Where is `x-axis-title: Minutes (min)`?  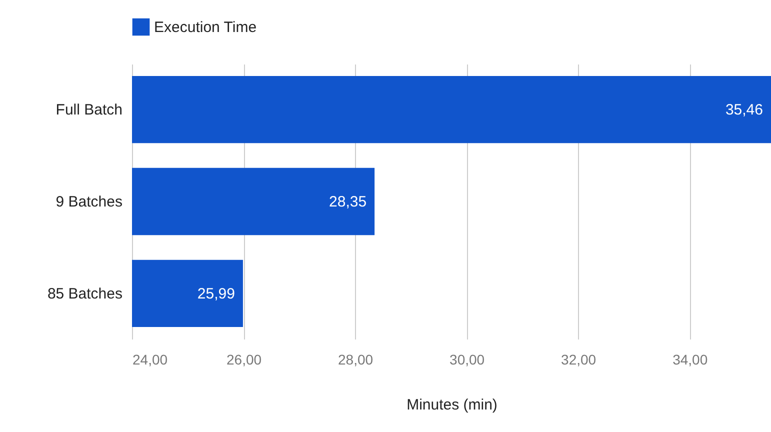
x-axis-title: Minutes (min) is located at coordinates (452, 405).